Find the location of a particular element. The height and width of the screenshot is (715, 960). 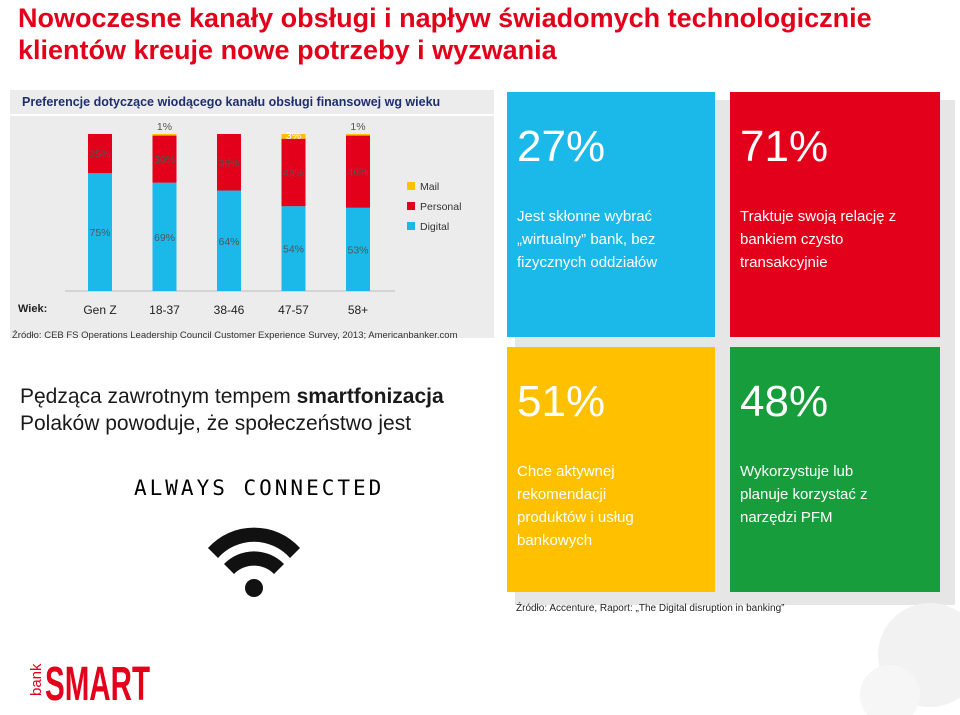

x-tick-label: 18-37 is located at coordinates (164, 310).